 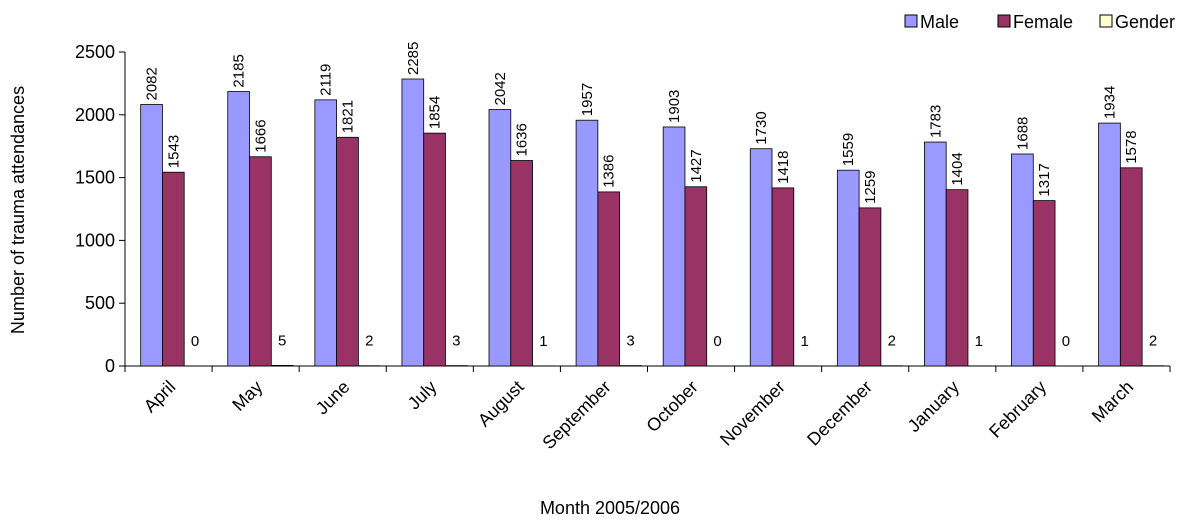 I want to click on x-tick-label: August, so click(x=501, y=404).